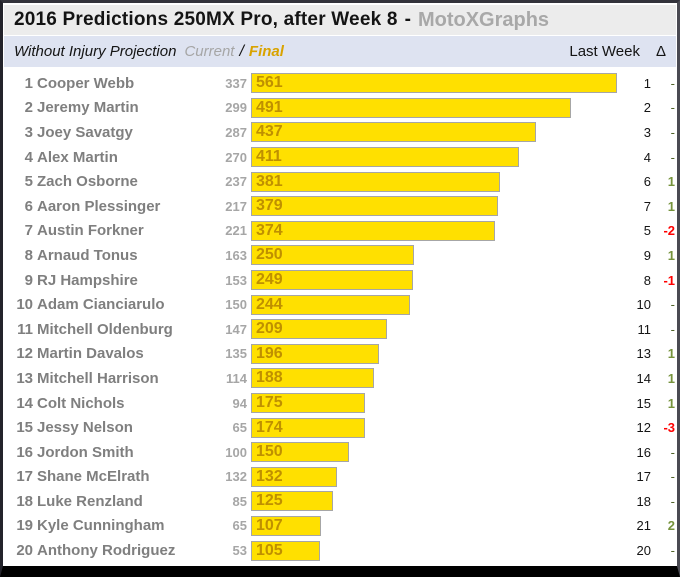 The image size is (680, 577). What do you see at coordinates (285, 550) in the screenshot?
I see `final-bar: 105` at bounding box center [285, 550].